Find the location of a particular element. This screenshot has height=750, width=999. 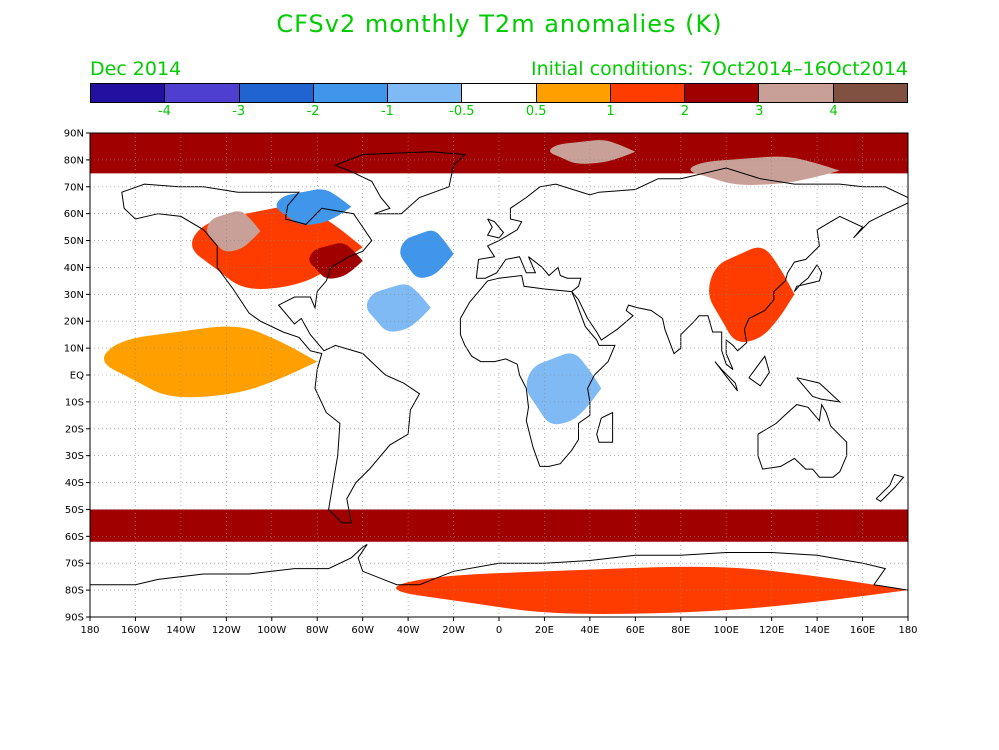

map-title: CFSv2 monthly T2m anomalies (K) is located at coordinates (499, 24).